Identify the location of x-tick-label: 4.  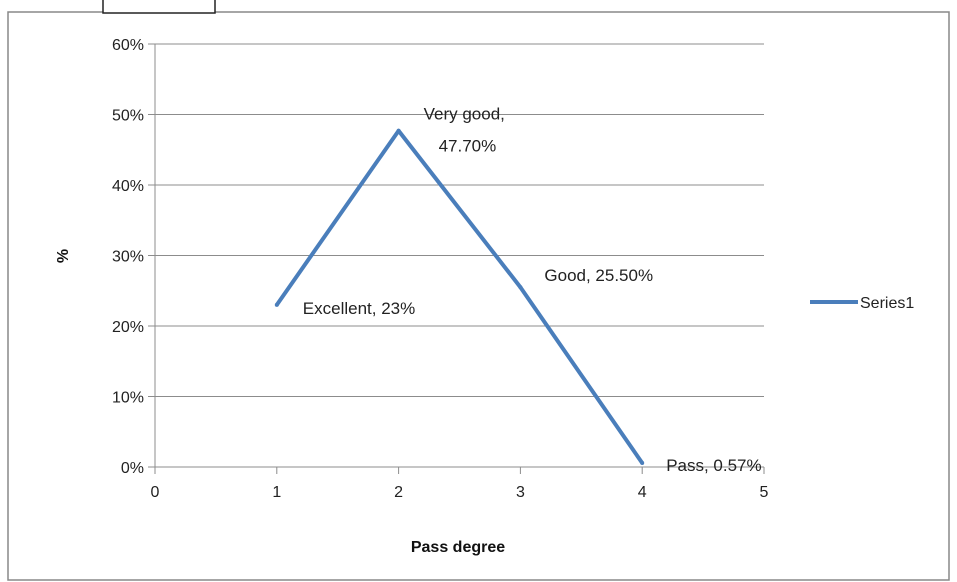
(642, 492).